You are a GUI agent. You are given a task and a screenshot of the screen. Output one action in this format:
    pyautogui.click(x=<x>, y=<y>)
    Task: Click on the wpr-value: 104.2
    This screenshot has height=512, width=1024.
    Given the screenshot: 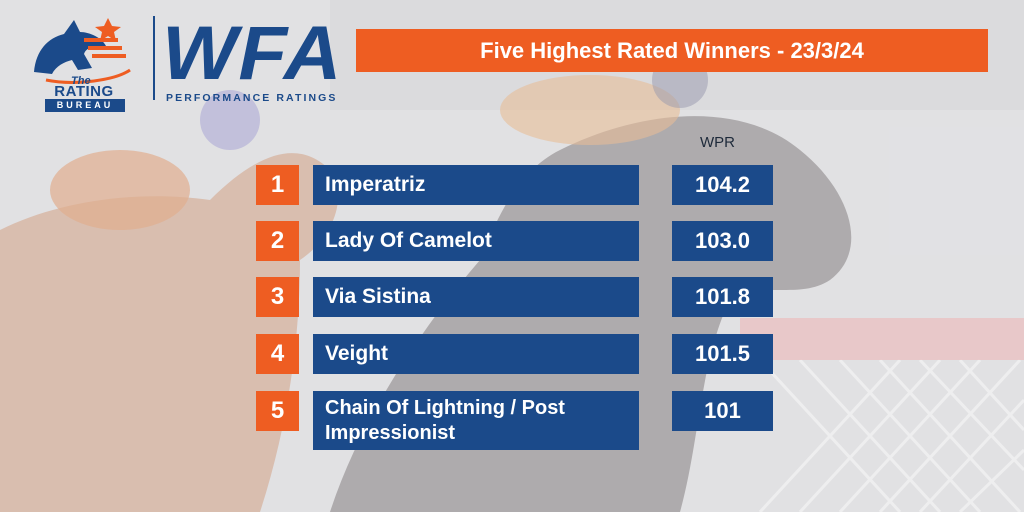 What is the action you would take?
    pyautogui.click(x=722, y=185)
    